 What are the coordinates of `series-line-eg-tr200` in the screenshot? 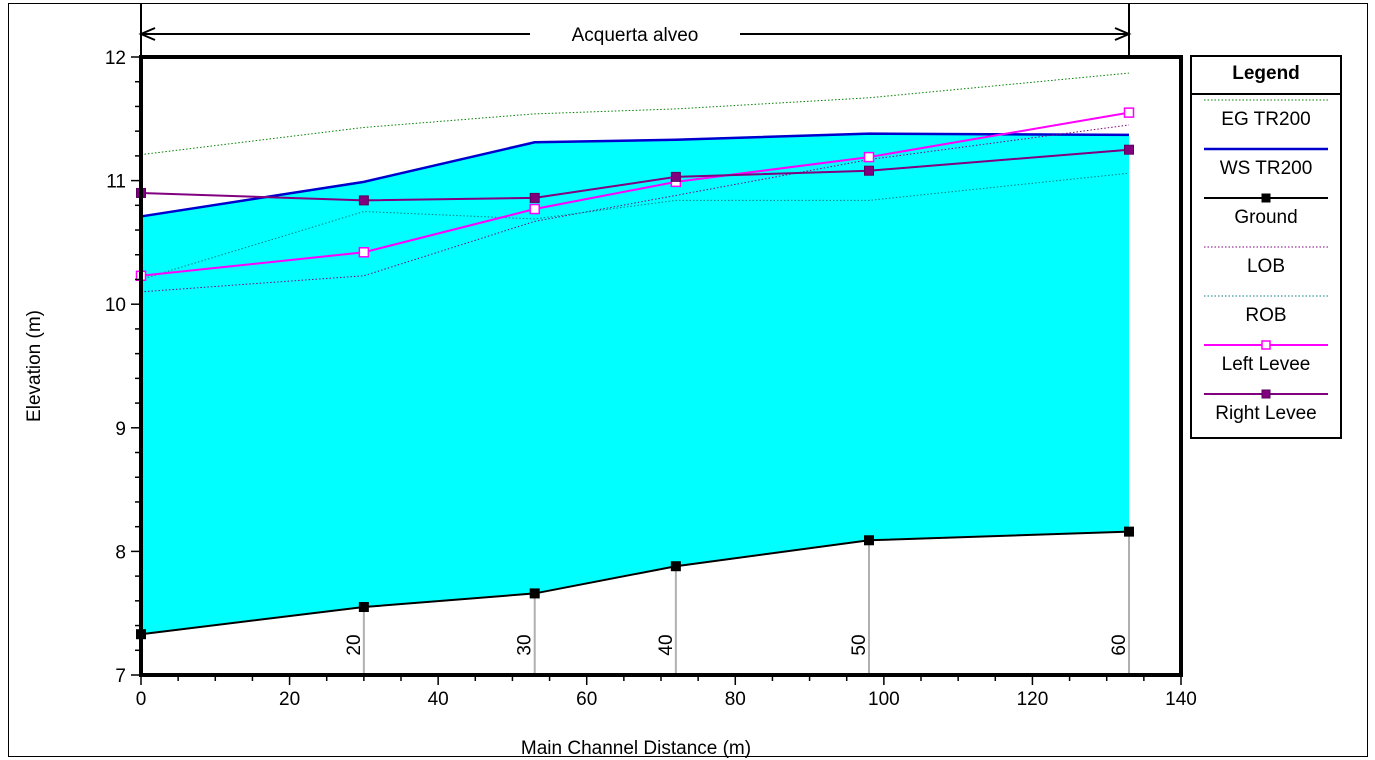 It's located at (635, 114).